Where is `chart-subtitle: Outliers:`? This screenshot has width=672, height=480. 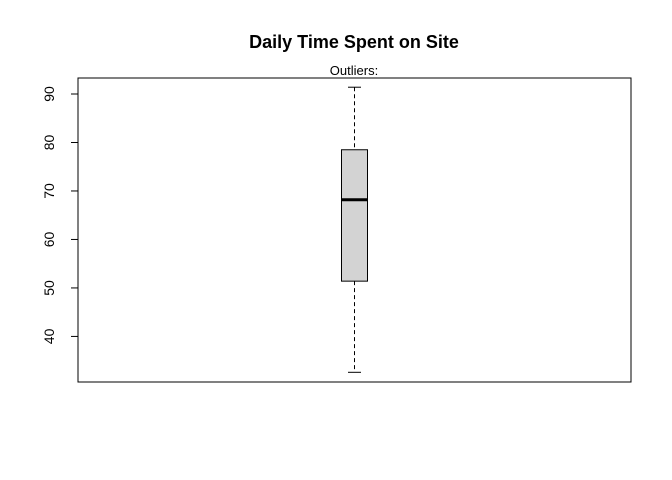 chart-subtitle: Outliers: is located at coordinates (354, 70).